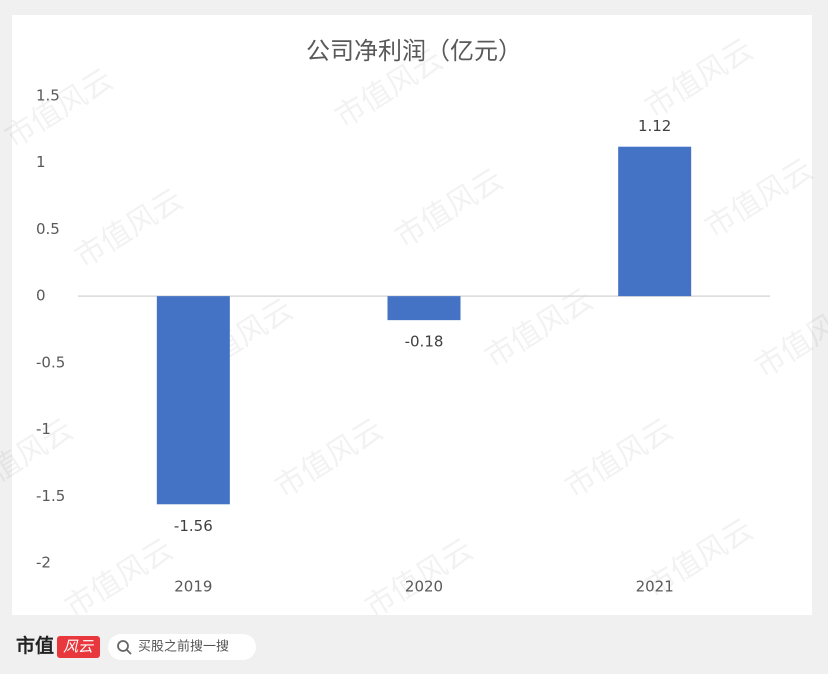 The width and height of the screenshot is (828, 674). I want to click on data-label: -1.56, so click(193, 526).